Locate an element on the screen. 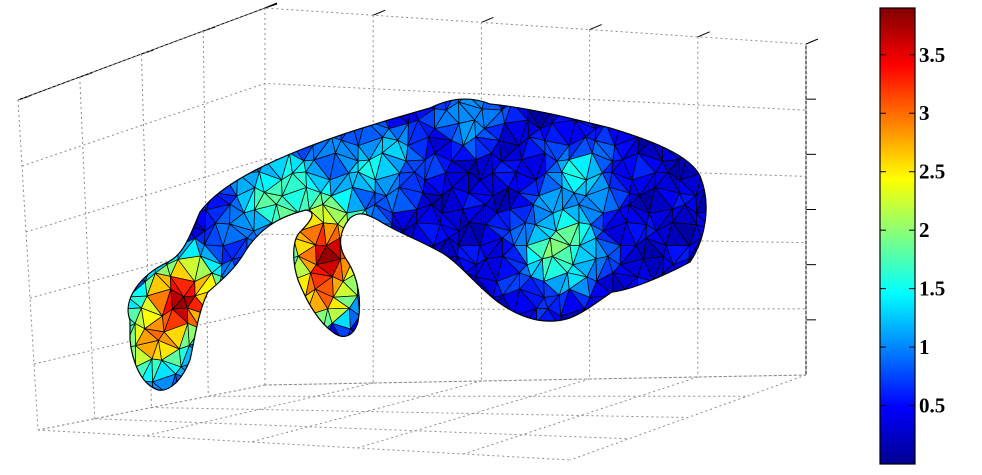  colorbar-tick-label: 3 is located at coordinates (924, 113).